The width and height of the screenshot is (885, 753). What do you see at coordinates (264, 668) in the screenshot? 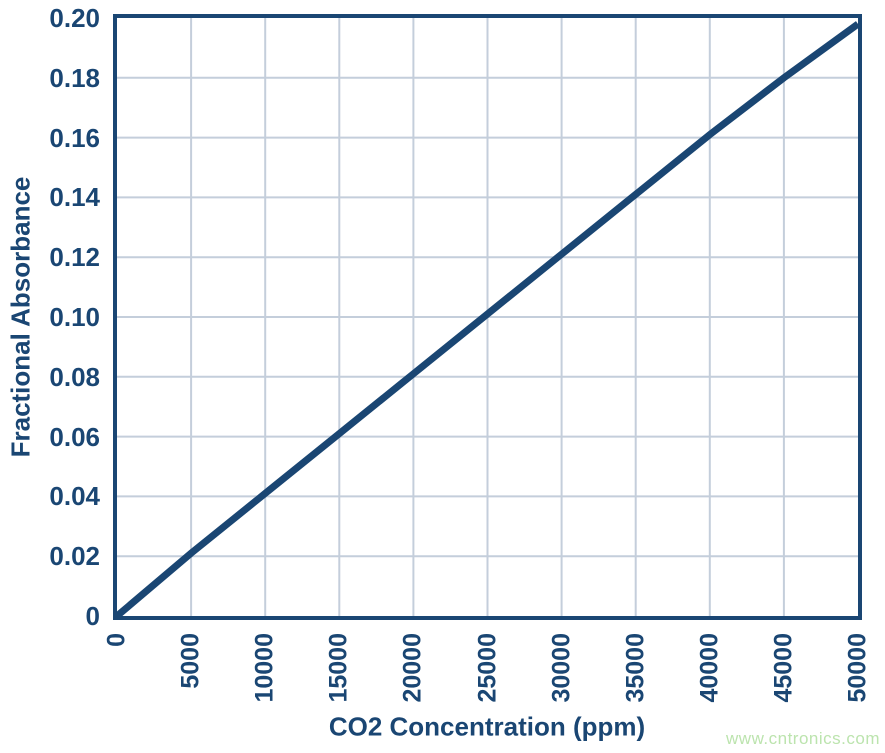
I see `x-tick-label: 10000` at bounding box center [264, 668].